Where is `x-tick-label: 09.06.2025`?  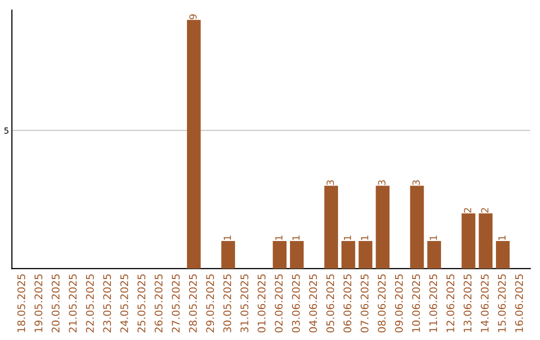
x-tick-label: 09.06.2025 is located at coordinates (398, 303).